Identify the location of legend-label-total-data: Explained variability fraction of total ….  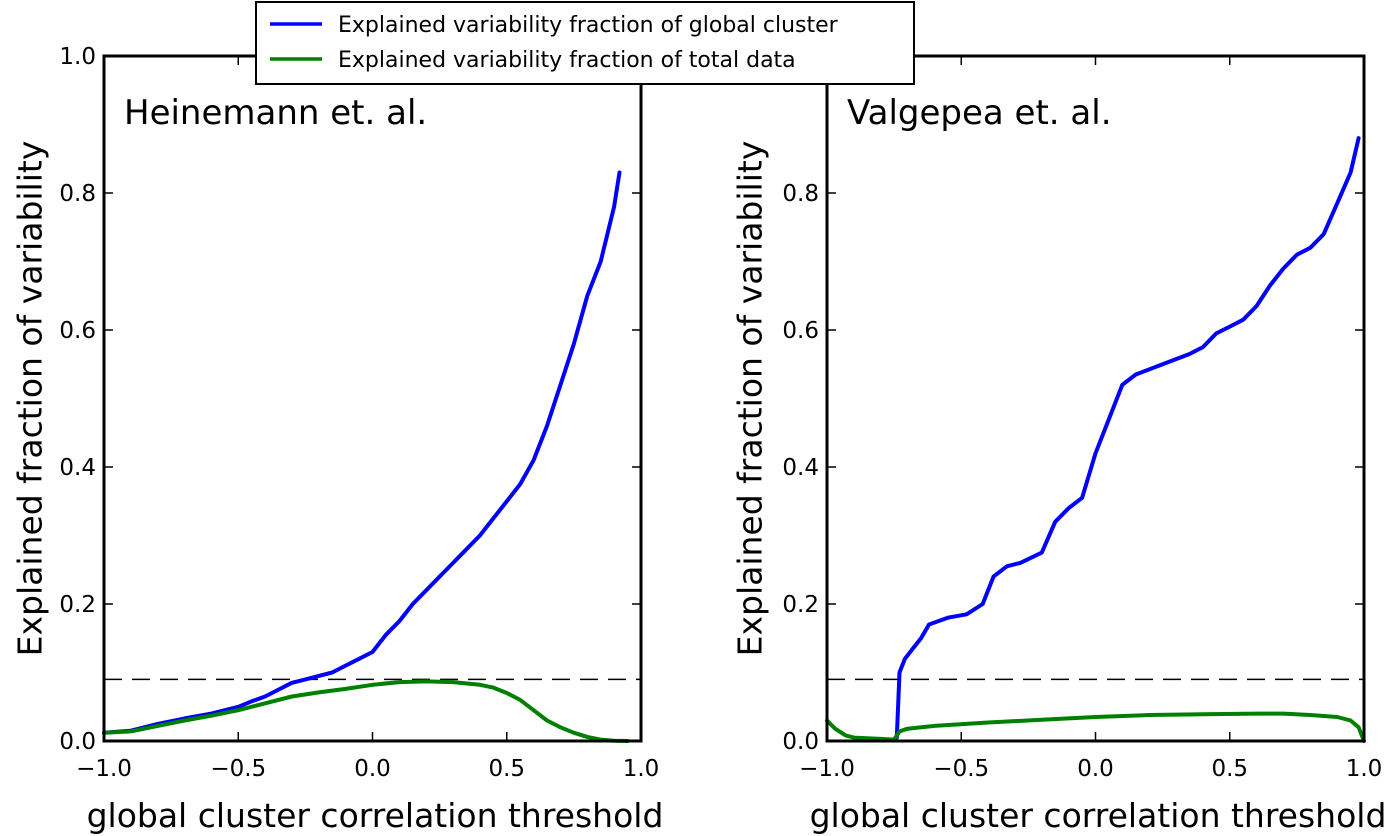
(567, 60).